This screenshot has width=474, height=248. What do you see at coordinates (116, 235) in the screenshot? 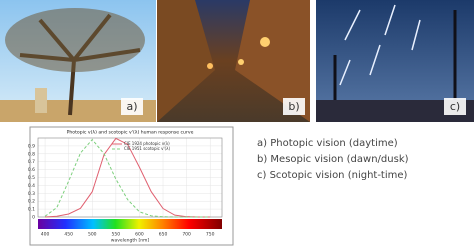
I see `x-tick-label: 550` at bounding box center [116, 235].